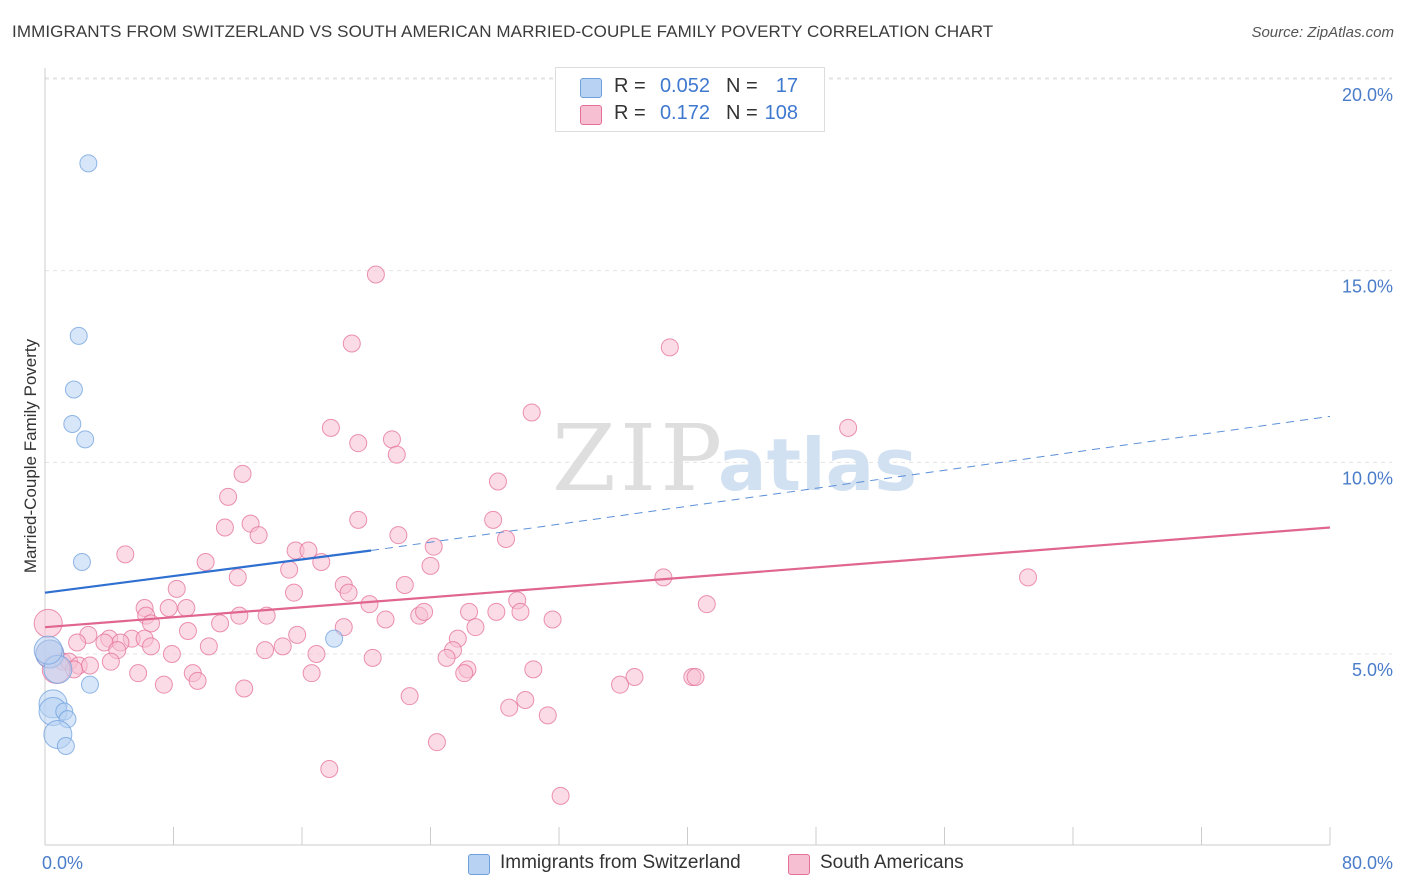 This screenshot has width=1406, height=892. Describe the element at coordinates (1367, 863) in the screenshot. I see `x-tick-label: 80.0%` at that location.